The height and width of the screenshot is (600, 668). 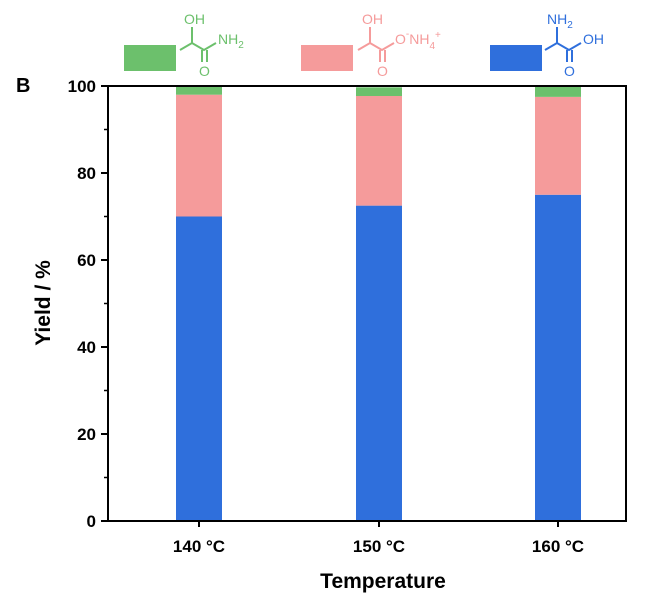 What do you see at coordinates (23, 86) in the screenshot?
I see `panel-label: B` at bounding box center [23, 86].